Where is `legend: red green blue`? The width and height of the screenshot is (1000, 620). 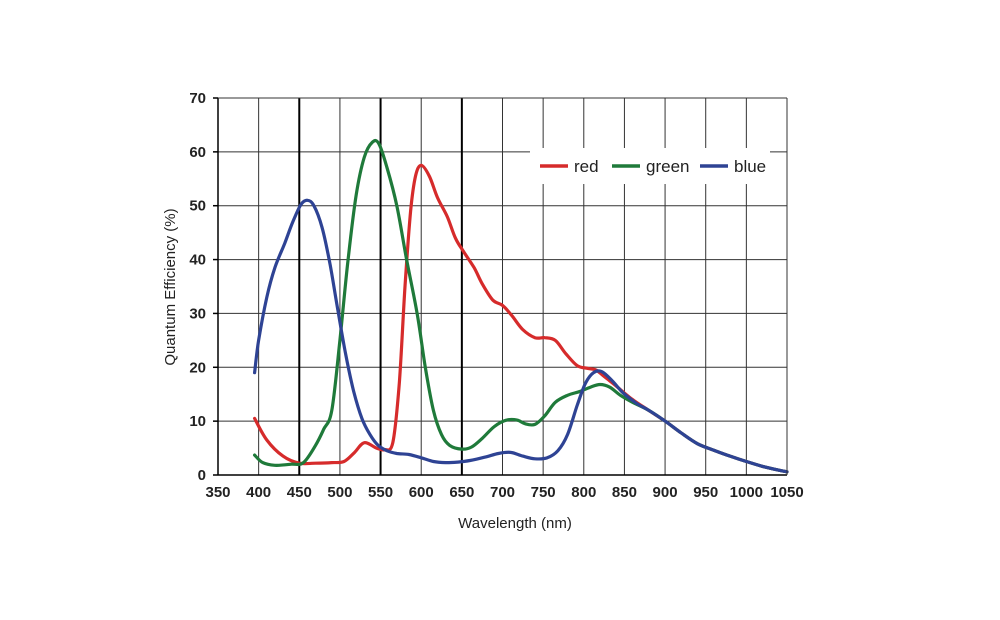 legend: red green blue is located at coordinates (650, 166).